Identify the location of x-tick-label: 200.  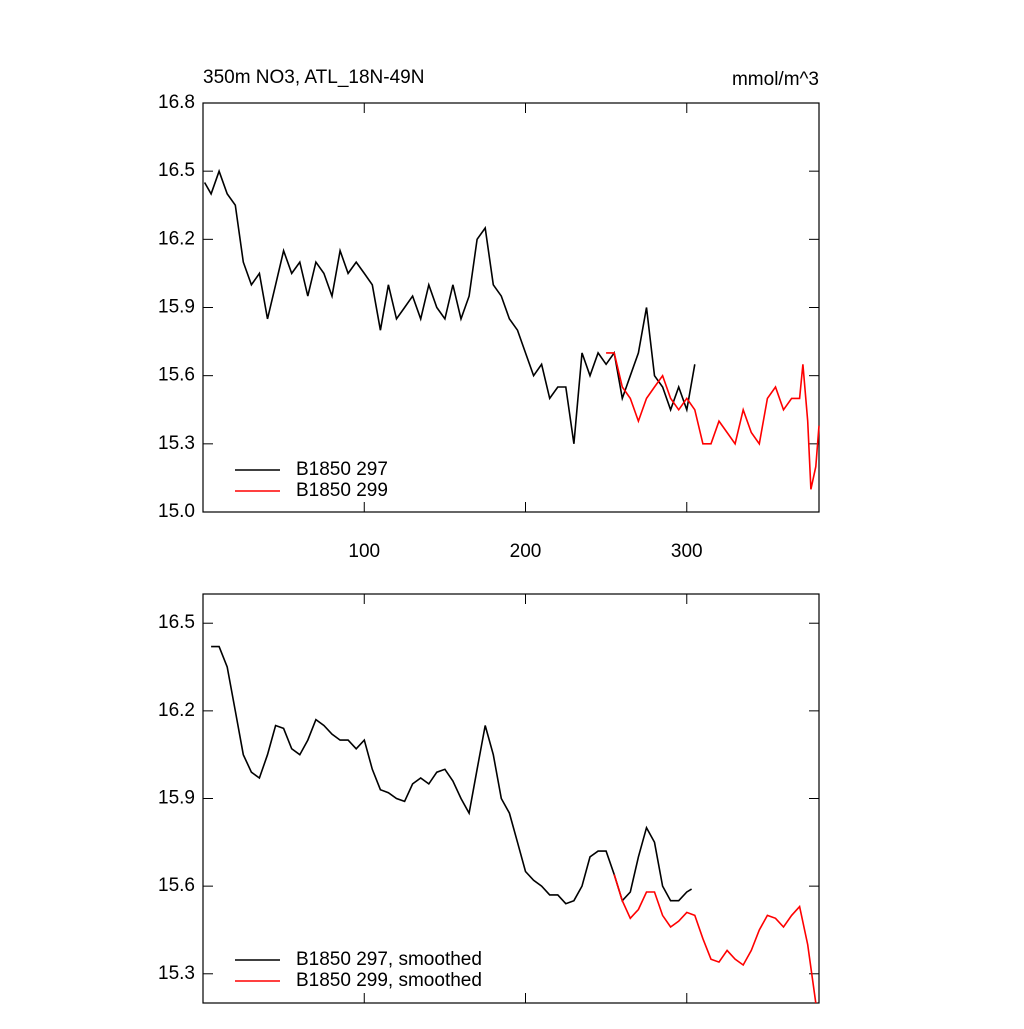
(526, 551).